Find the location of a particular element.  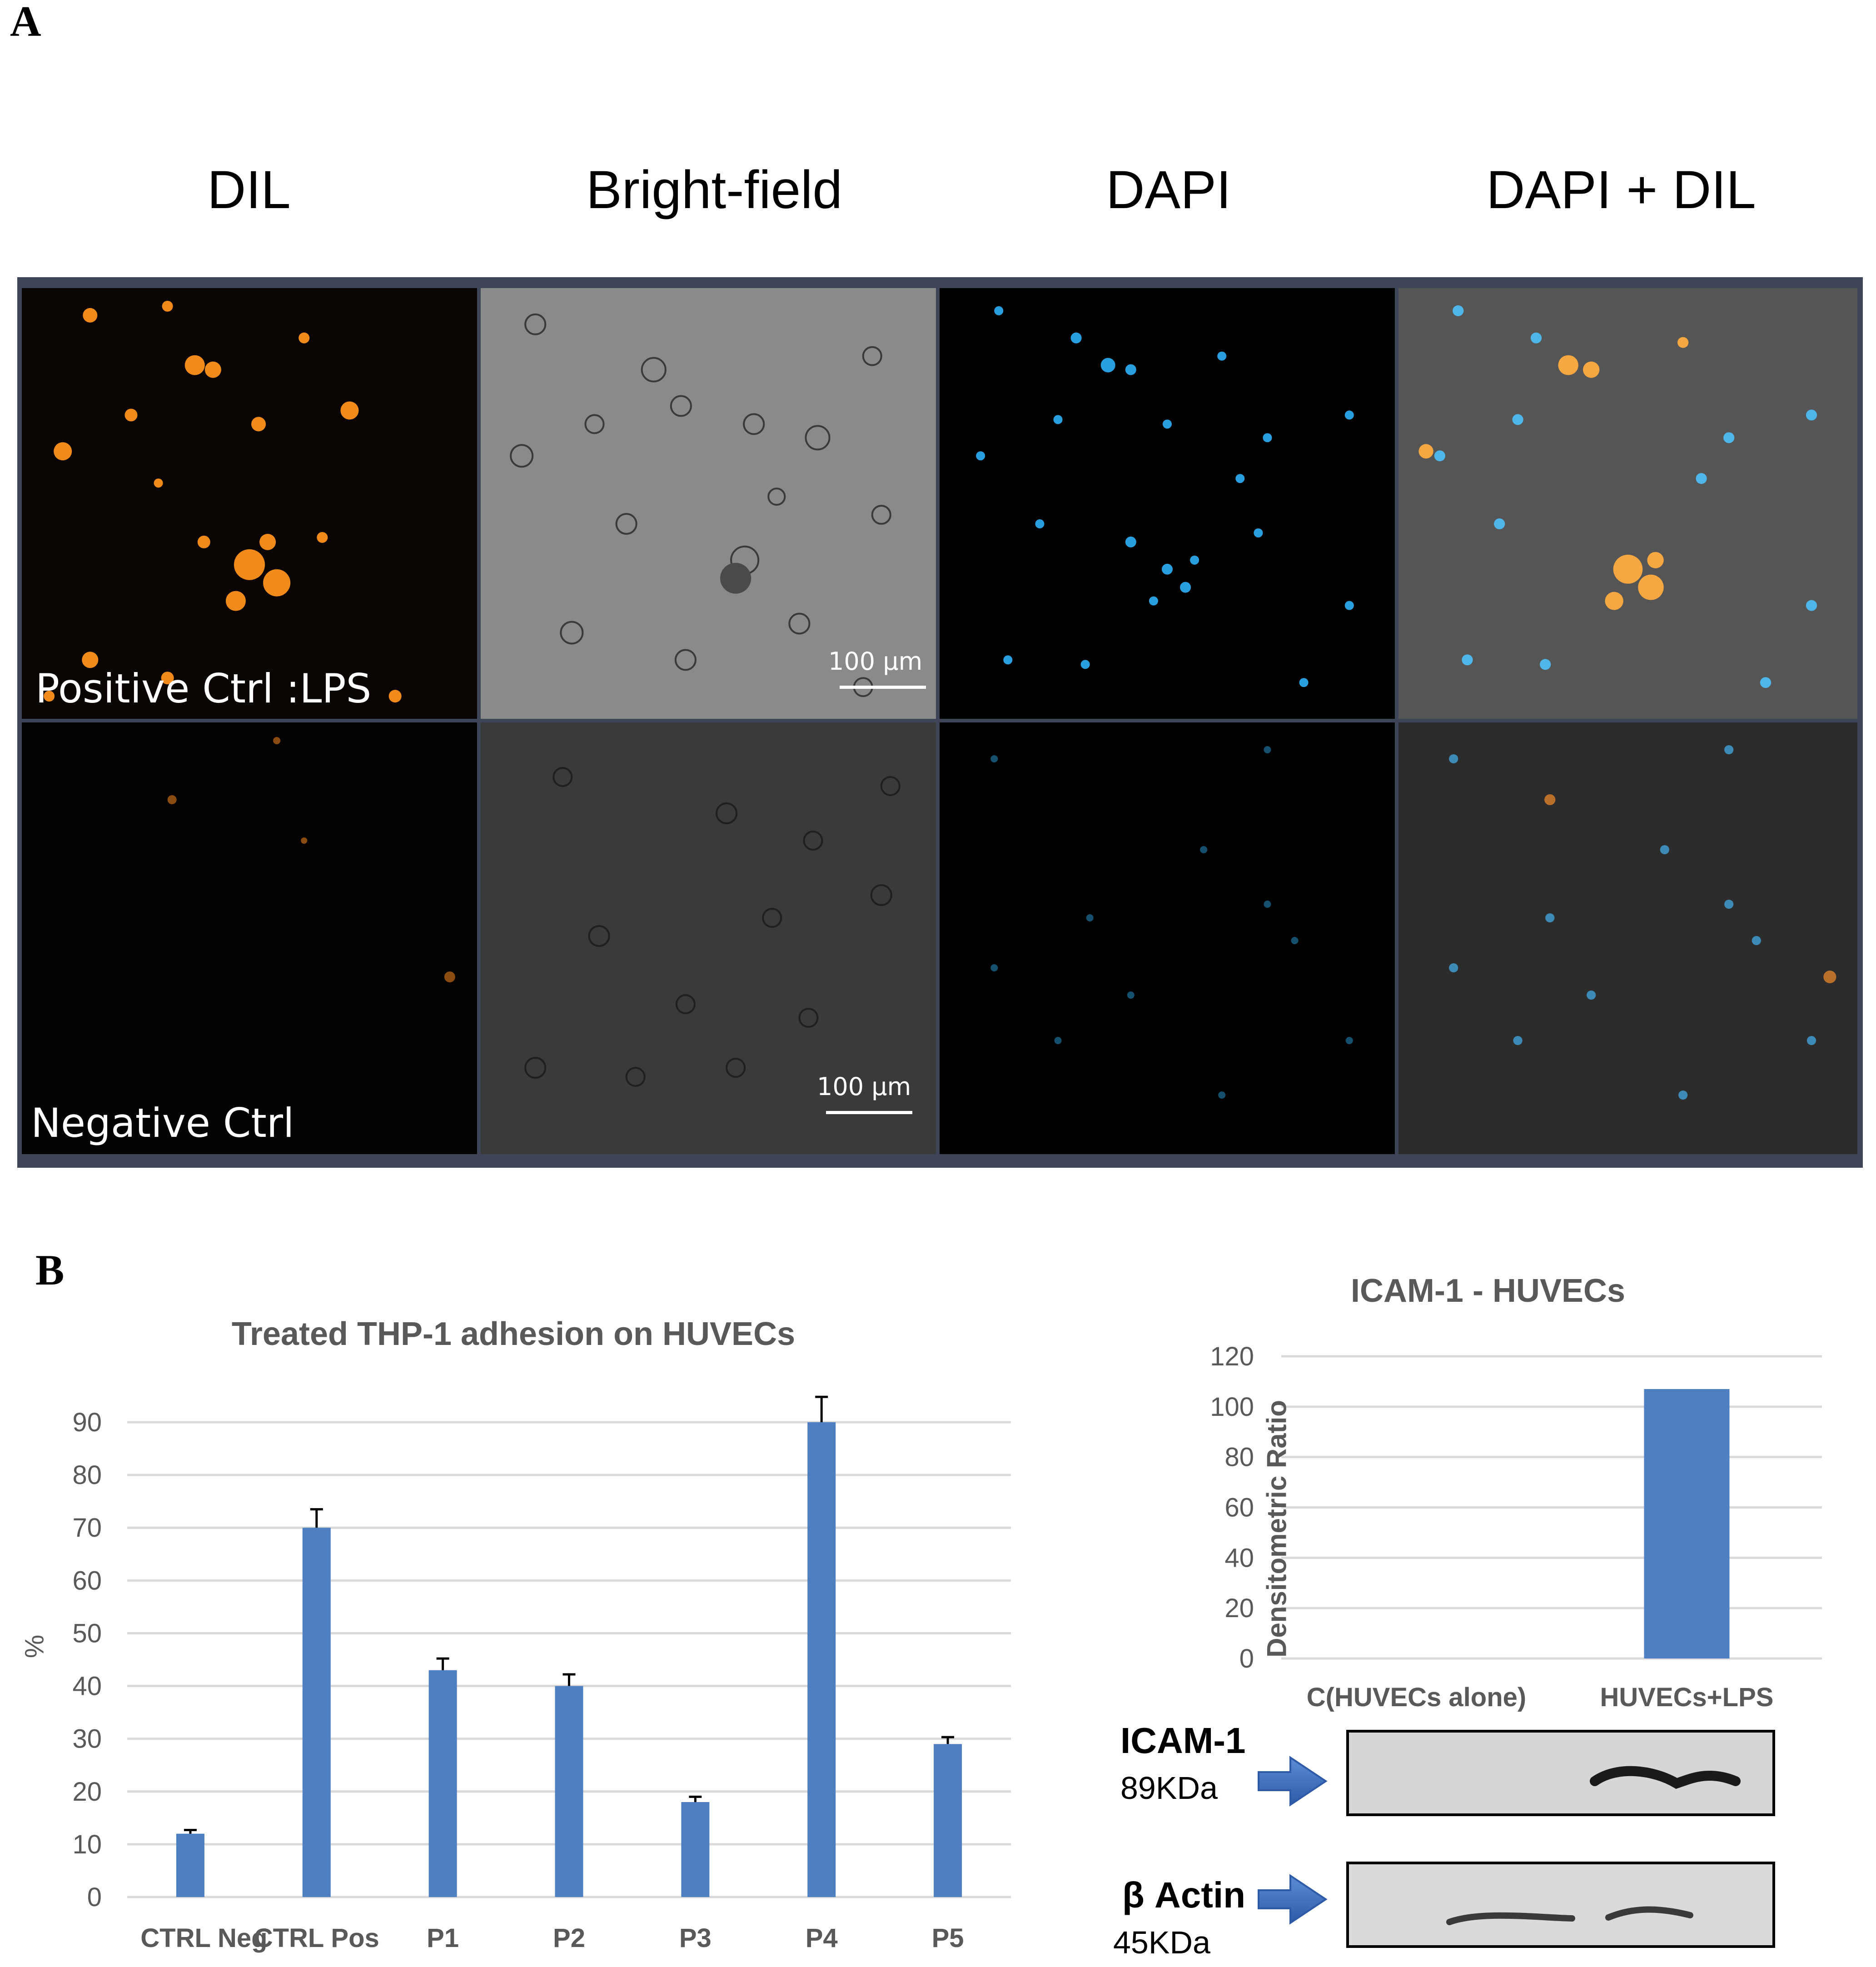

y-tick-label: 50 is located at coordinates (87, 1633).